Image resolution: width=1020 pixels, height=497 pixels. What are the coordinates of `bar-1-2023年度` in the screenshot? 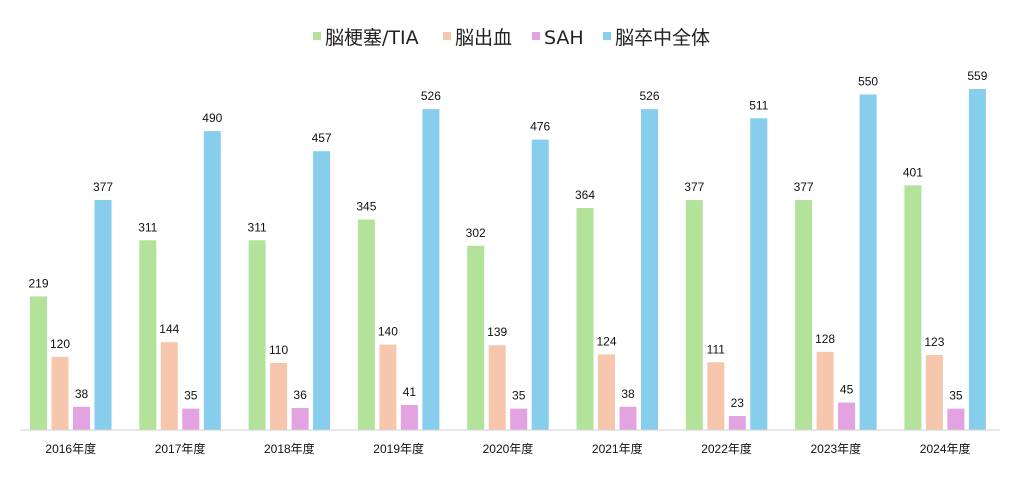 It's located at (804, 315).